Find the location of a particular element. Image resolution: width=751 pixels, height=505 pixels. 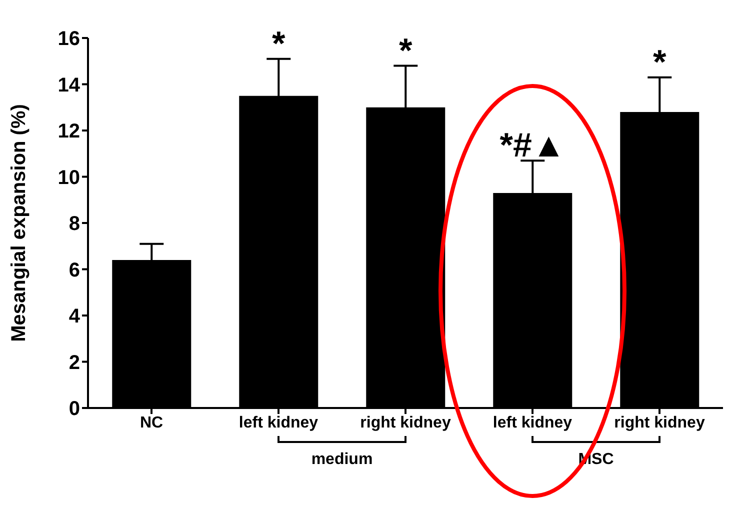

y-tick-label: 10 is located at coordinates (69, 177).